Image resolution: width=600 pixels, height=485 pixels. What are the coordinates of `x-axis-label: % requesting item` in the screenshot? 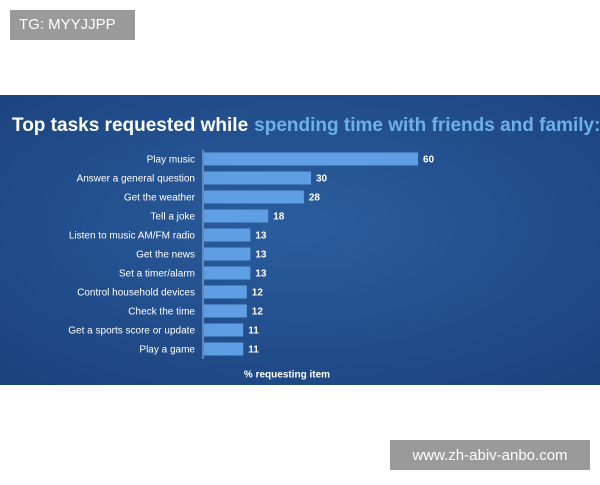 It's located at (287, 375).